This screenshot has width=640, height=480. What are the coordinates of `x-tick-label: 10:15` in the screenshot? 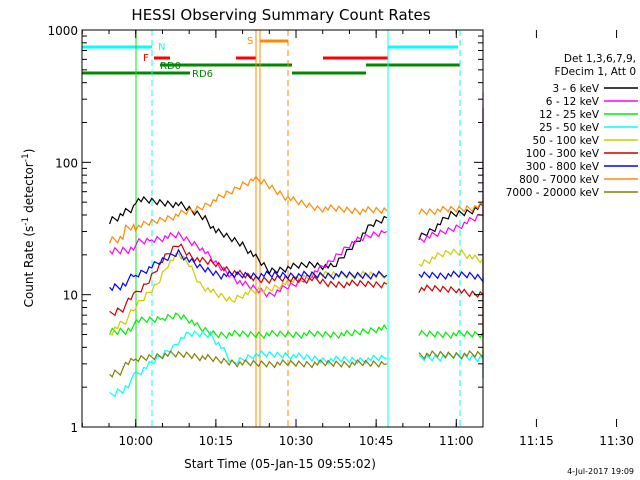 It's located at (216, 441).